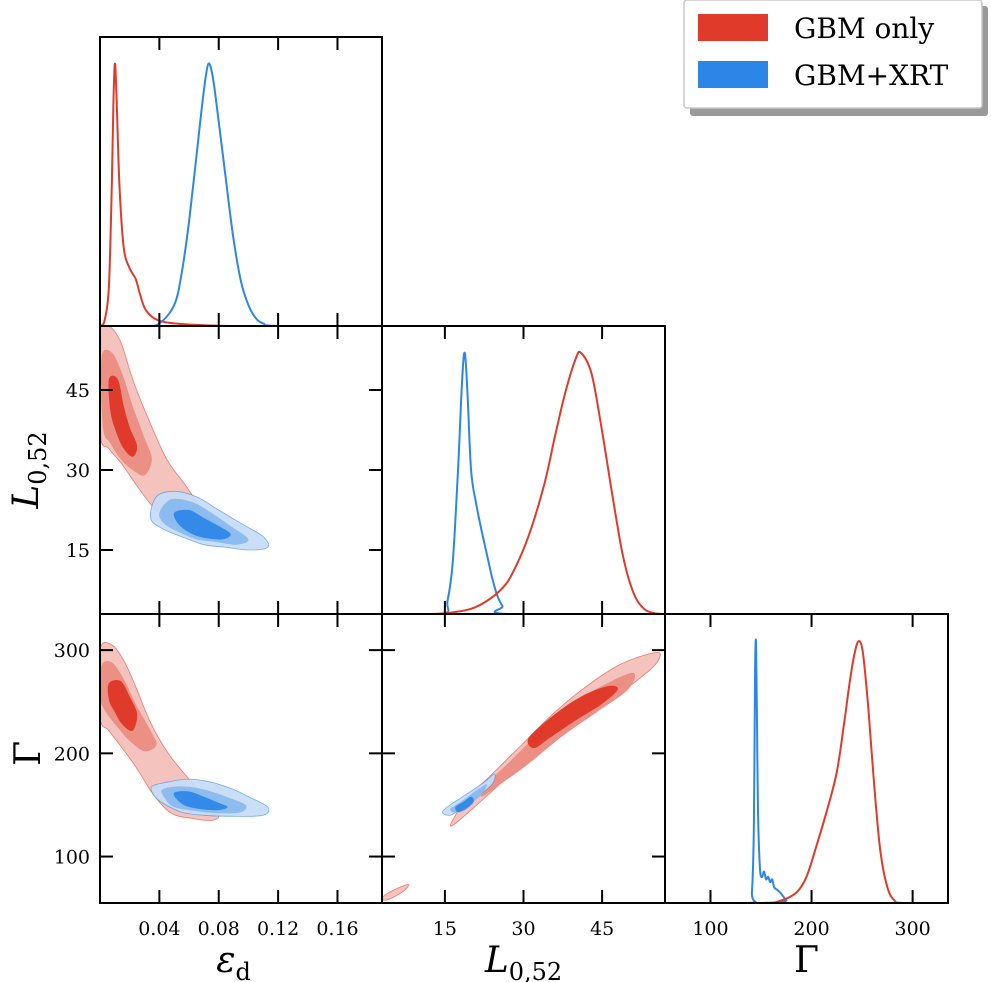  Describe the element at coordinates (185, 438) in the screenshot. I see `contours-eps_L` at that location.